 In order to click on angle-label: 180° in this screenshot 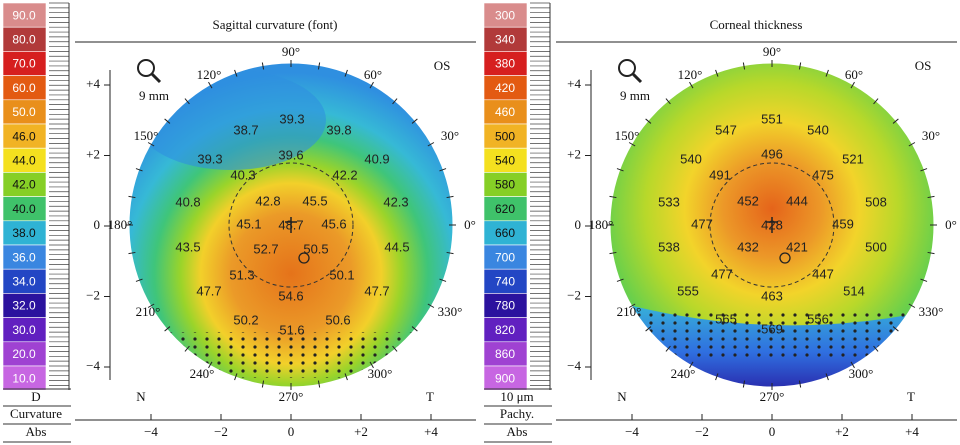, I will do `click(120, 224)`.